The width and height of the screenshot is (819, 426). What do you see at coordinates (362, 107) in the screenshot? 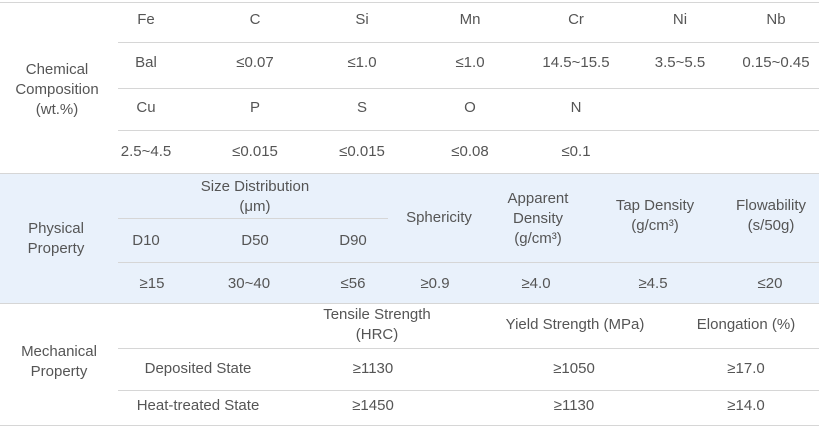
I see `element-cell: S` at bounding box center [362, 107].